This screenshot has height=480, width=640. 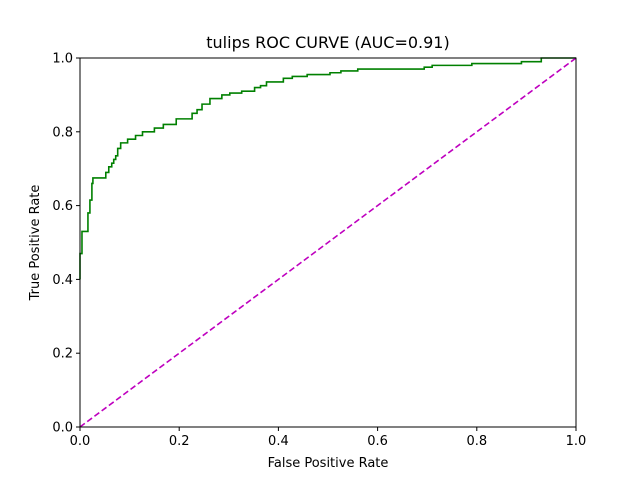 I want to click on y-tick-label: 1.0, so click(x=62, y=59).